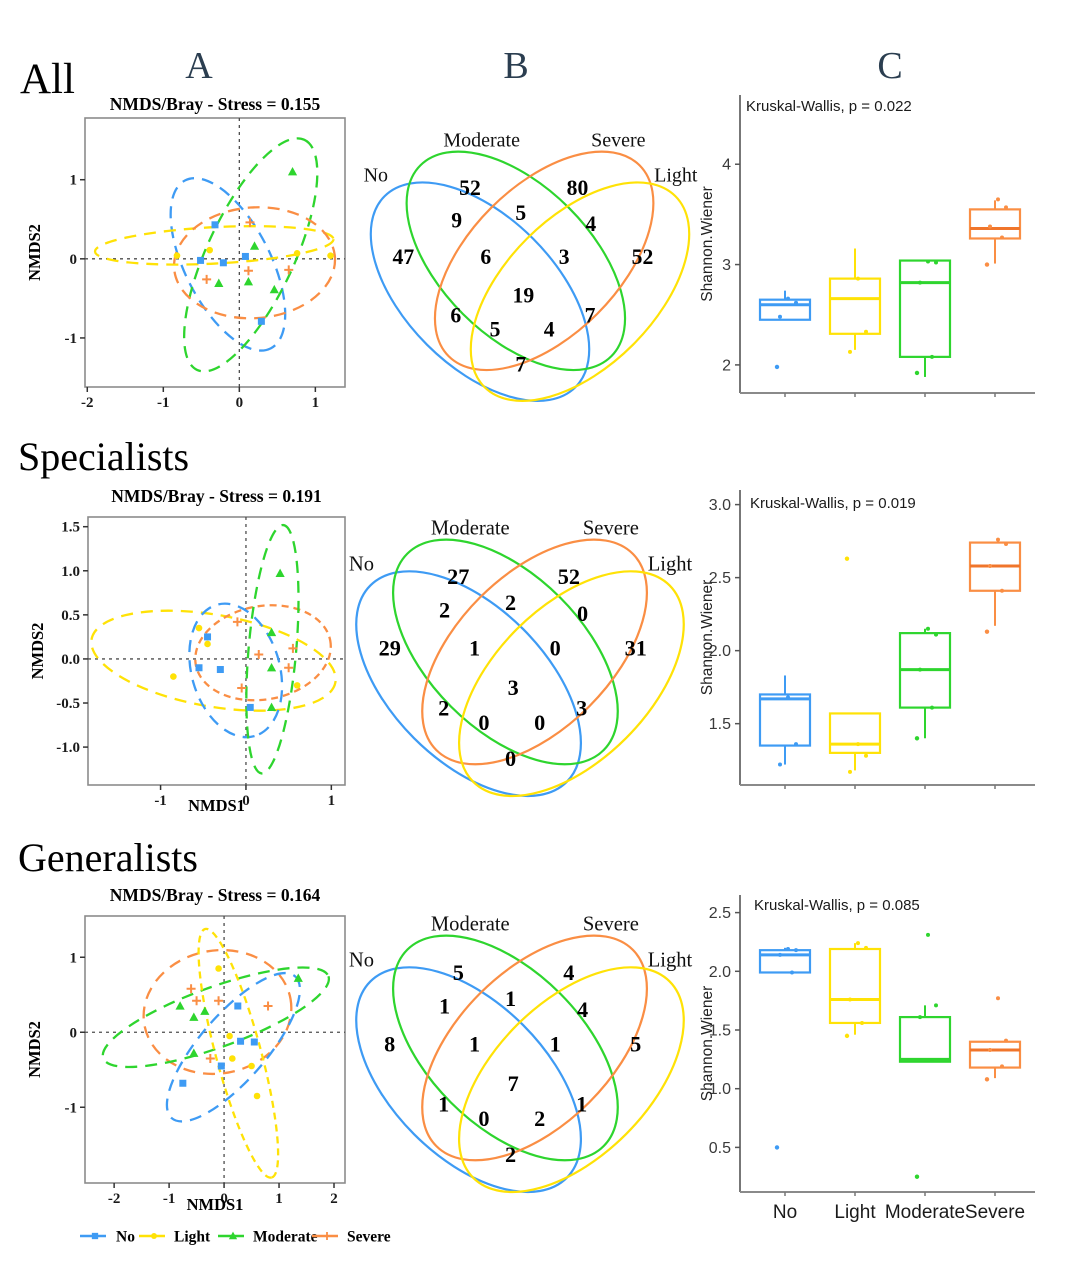 The image size is (1068, 1273). Describe the element at coordinates (890, 66) in the screenshot. I see `column-header-c: C` at that location.